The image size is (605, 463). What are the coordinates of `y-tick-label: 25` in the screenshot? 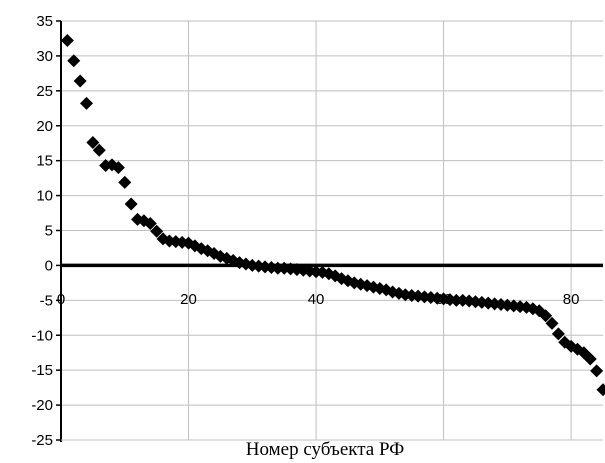 It's located at (44, 91).